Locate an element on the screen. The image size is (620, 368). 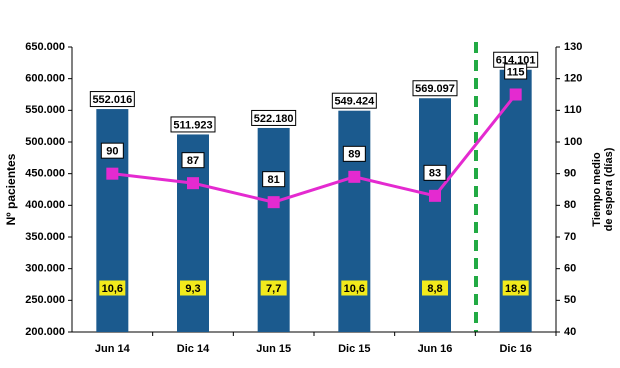
y-axis-label: Nº pacientes is located at coordinates (11, 189).